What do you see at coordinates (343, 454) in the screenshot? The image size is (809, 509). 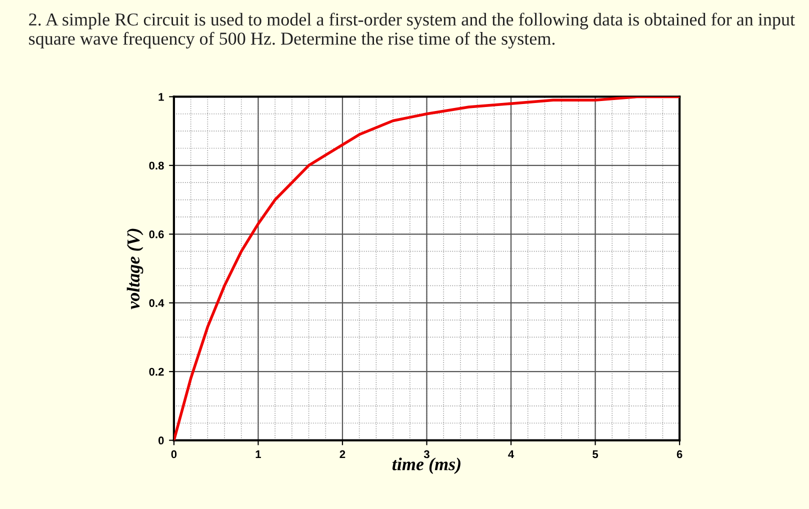 I see `x-tick-label: 2` at bounding box center [343, 454].